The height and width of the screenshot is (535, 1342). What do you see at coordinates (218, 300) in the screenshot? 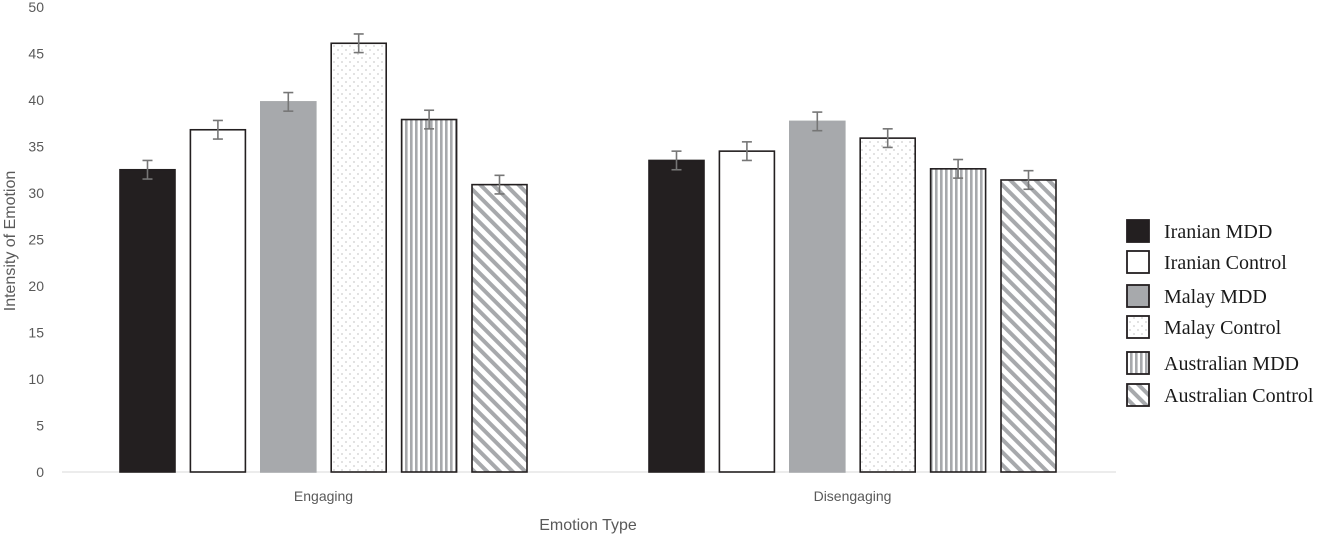
I see `bar-iranian-control-engaging` at bounding box center [218, 300].